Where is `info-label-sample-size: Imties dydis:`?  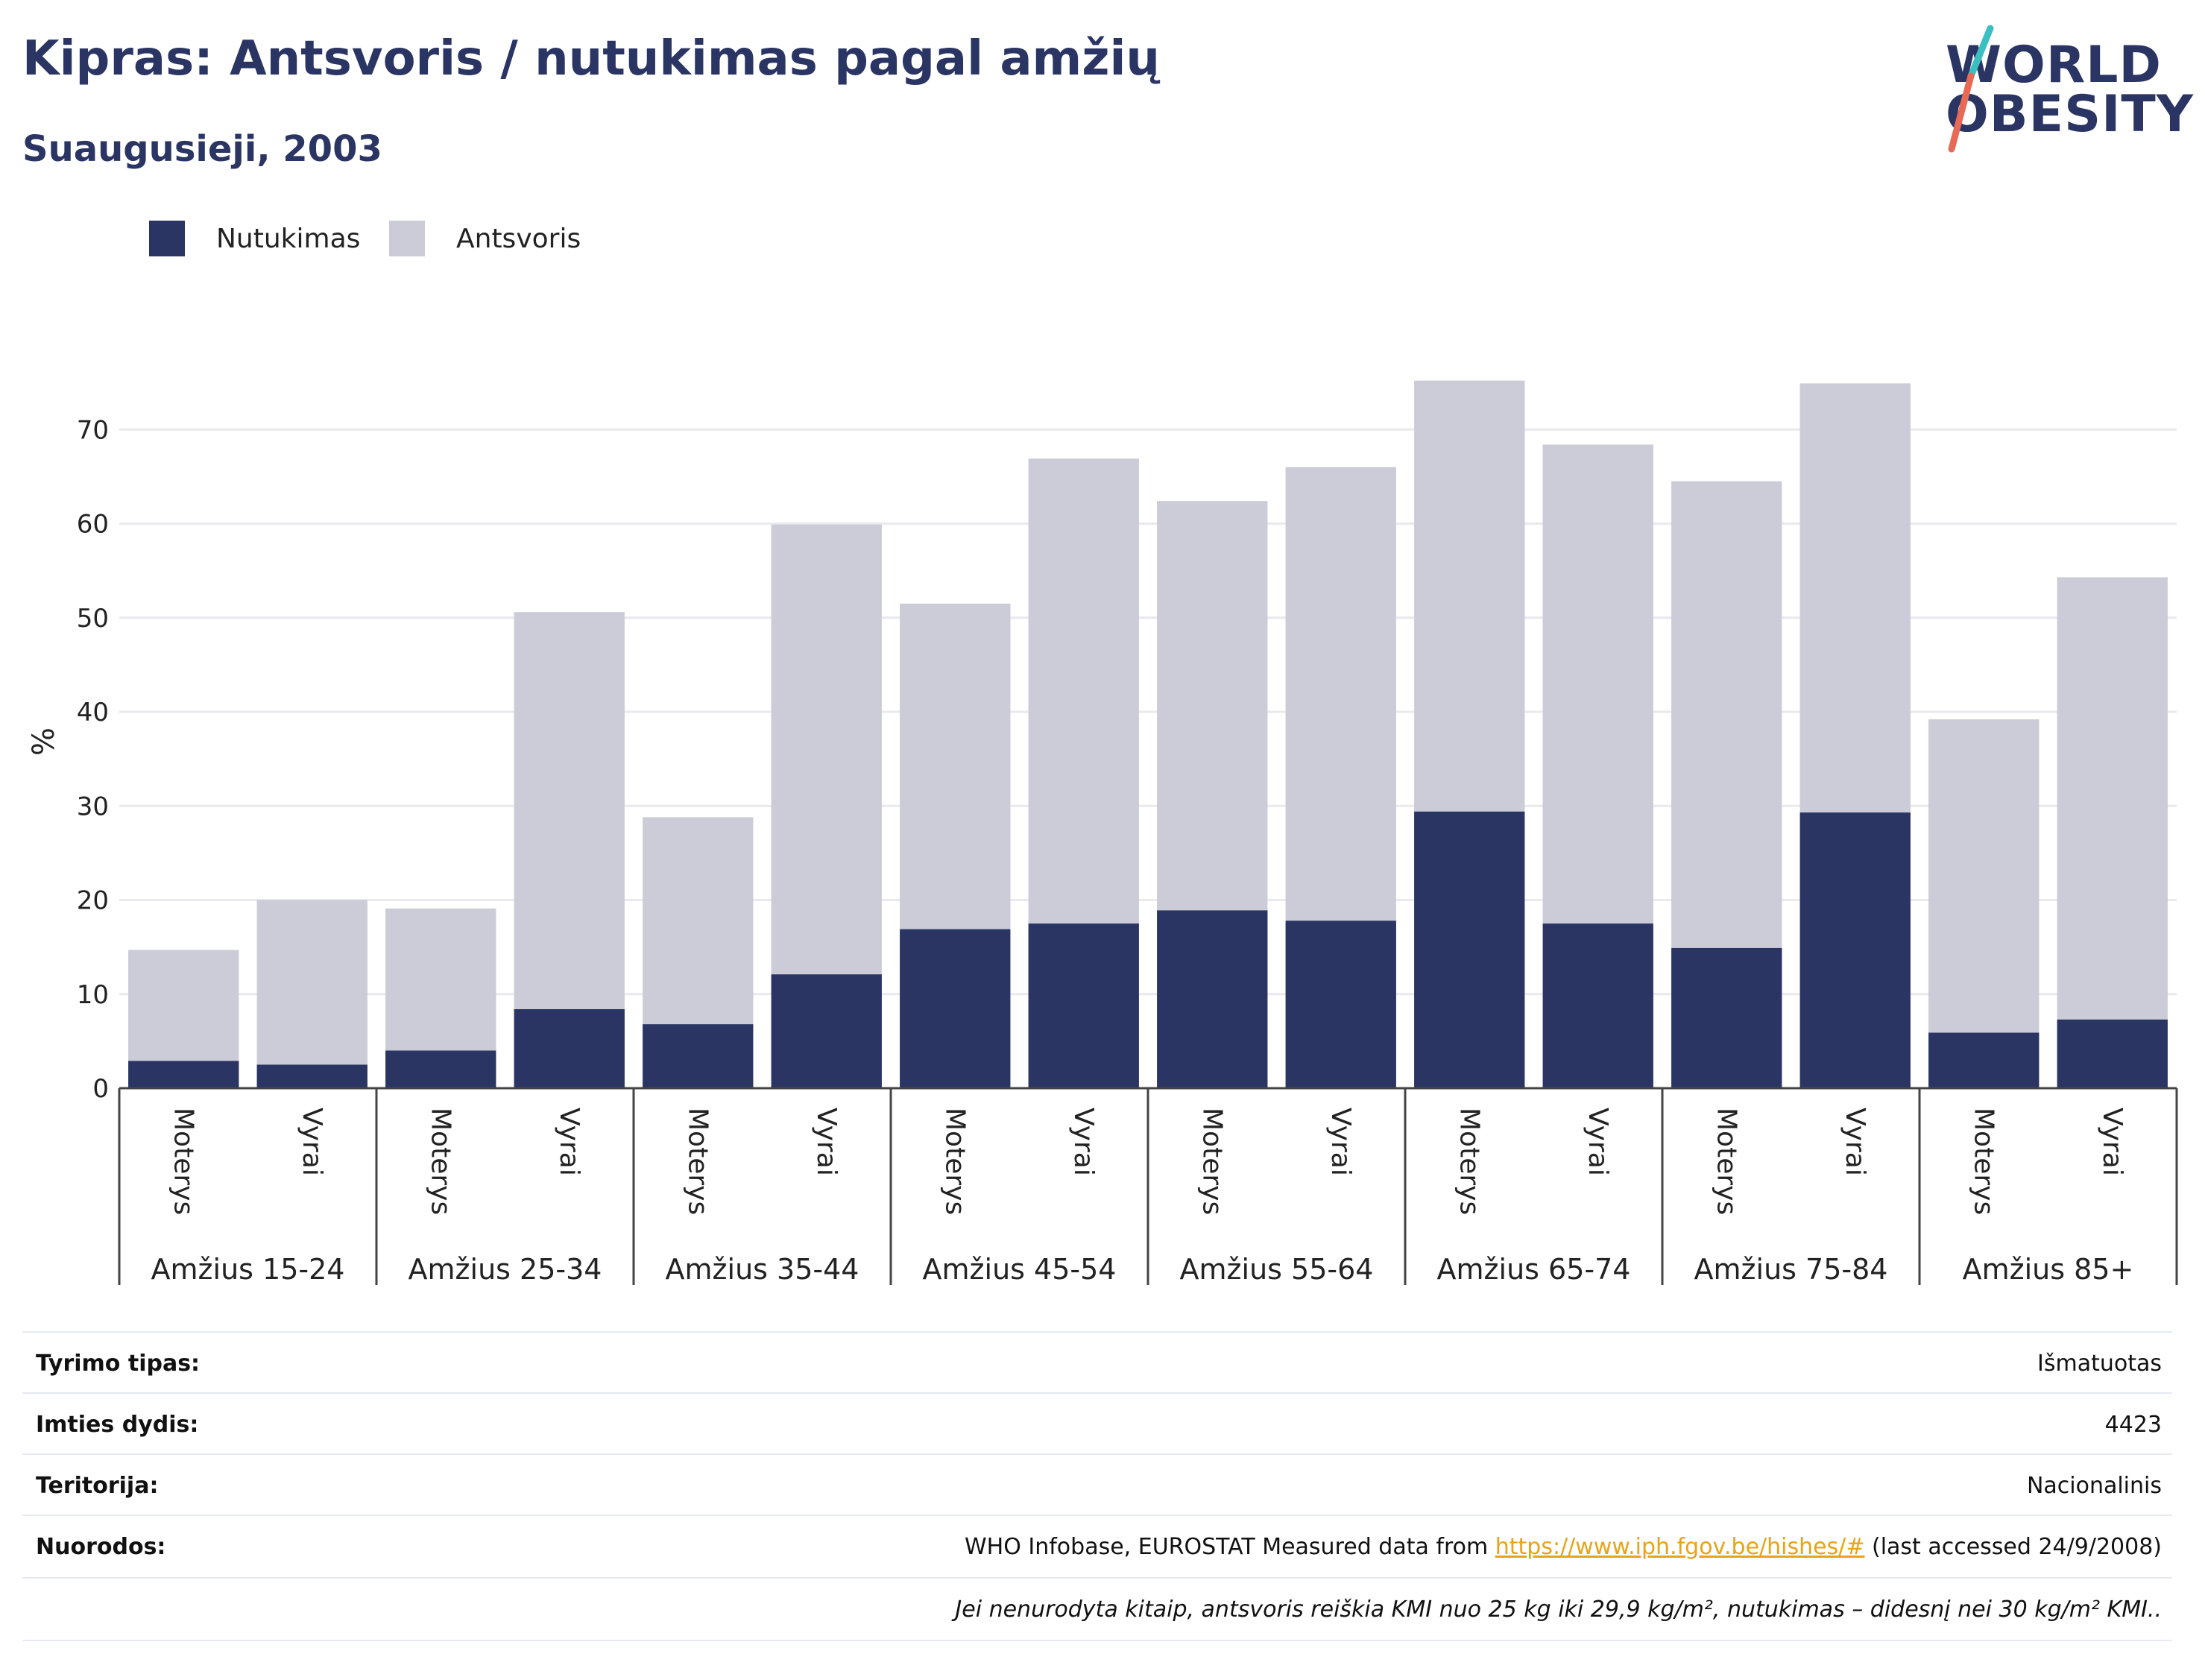 info-label-sample-size: Imties dydis: is located at coordinates (117, 1424).